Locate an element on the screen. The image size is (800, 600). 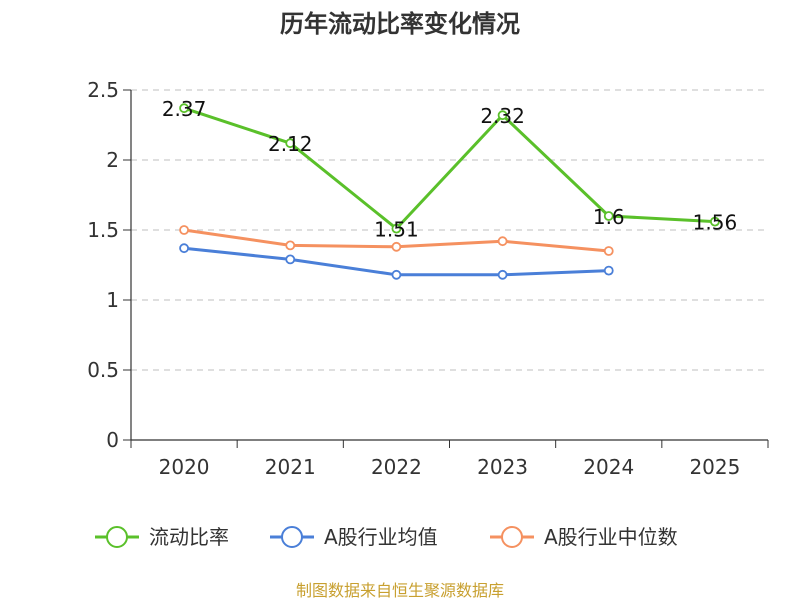
y-tick-label: 0 is located at coordinates (112, 440).